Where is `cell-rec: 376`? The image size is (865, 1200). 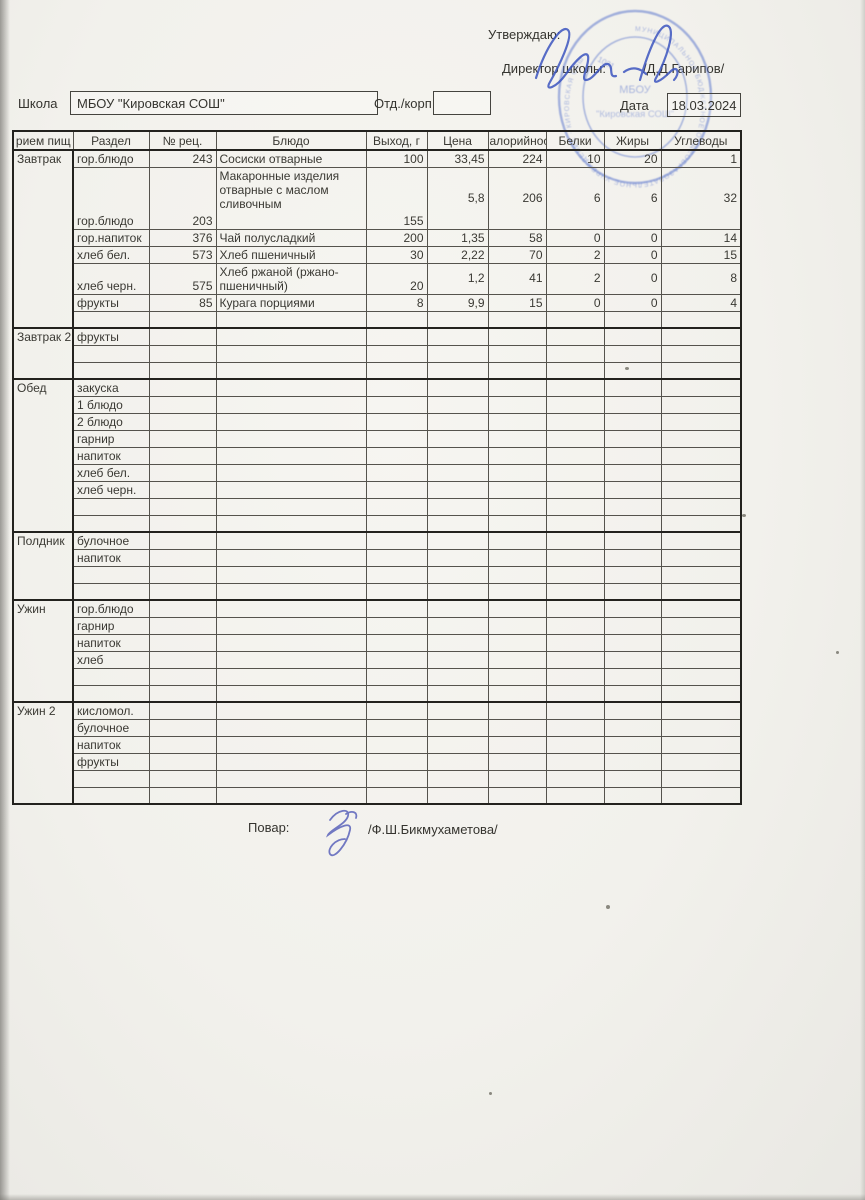 cell-rec: 376 is located at coordinates (182, 237).